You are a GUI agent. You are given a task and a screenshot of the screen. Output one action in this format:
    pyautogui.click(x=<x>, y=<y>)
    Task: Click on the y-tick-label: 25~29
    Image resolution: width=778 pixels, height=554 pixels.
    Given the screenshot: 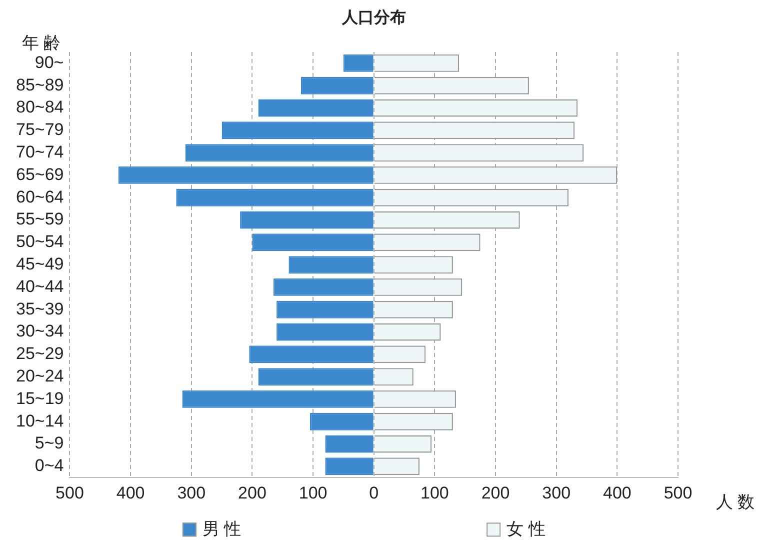 What is the action you would take?
    pyautogui.click(x=40, y=354)
    